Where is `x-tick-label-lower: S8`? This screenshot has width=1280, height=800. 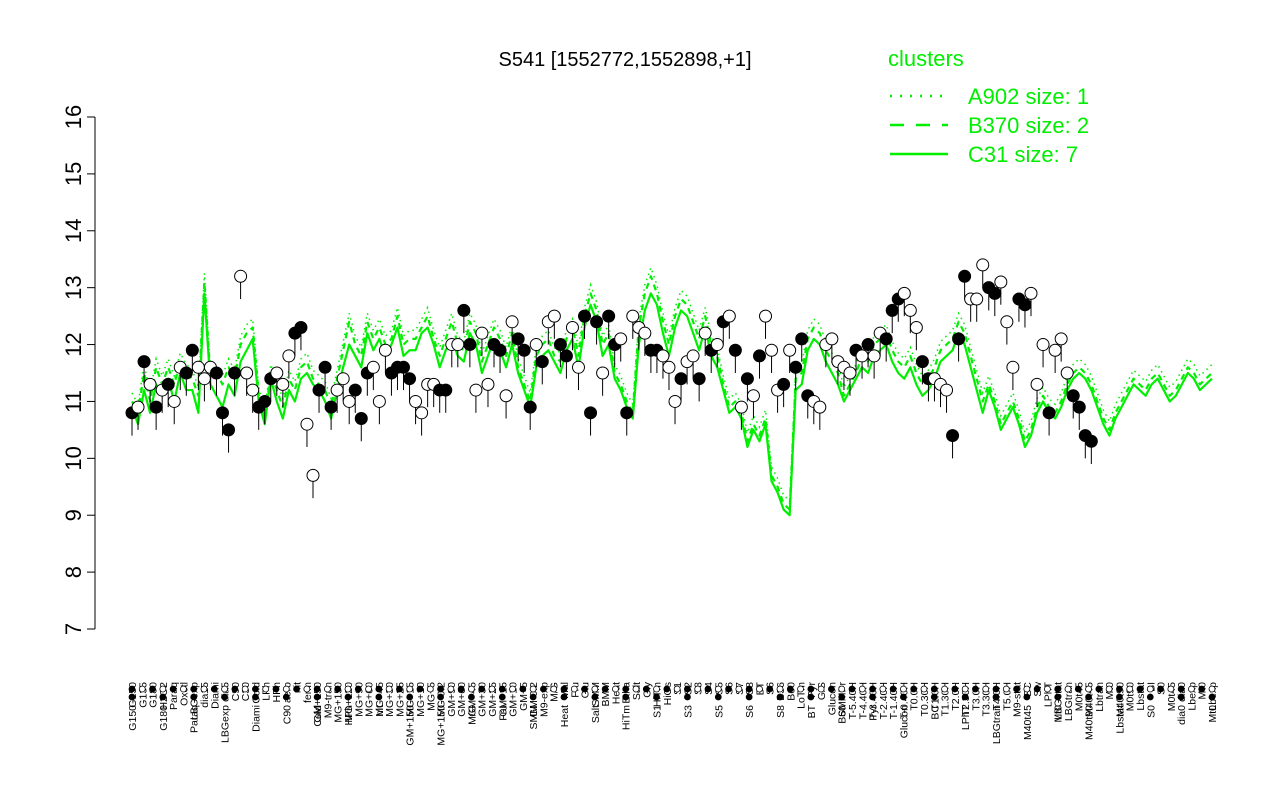 x-tick-label-lower: S8 is located at coordinates (781, 711).